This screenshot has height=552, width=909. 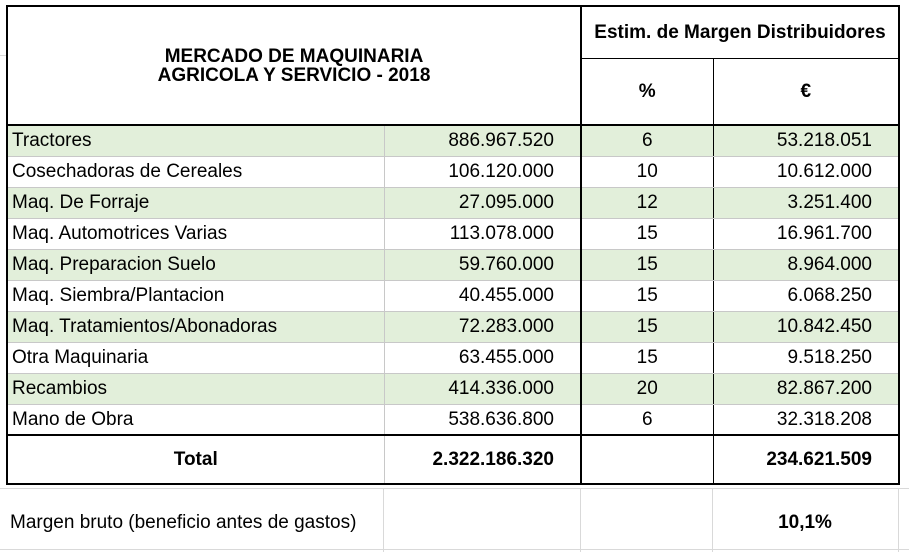 What do you see at coordinates (806, 357) in the screenshot?
I see `row-margin: 9.518.250` at bounding box center [806, 357].